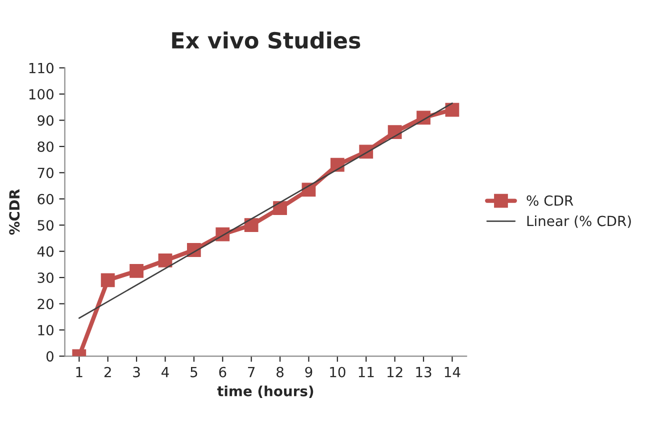  Describe the element at coordinates (41, 94) in the screenshot. I see `y-tick-label: 100` at that location.